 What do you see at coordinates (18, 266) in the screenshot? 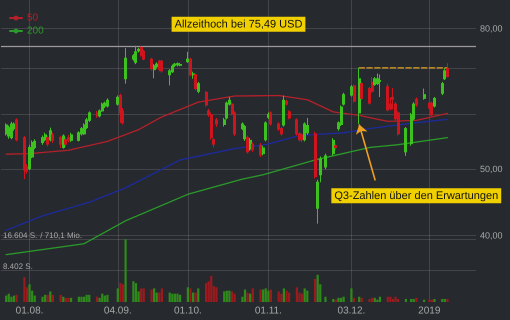
I see `y2-tick-label: 8.402 S.` at bounding box center [18, 266].